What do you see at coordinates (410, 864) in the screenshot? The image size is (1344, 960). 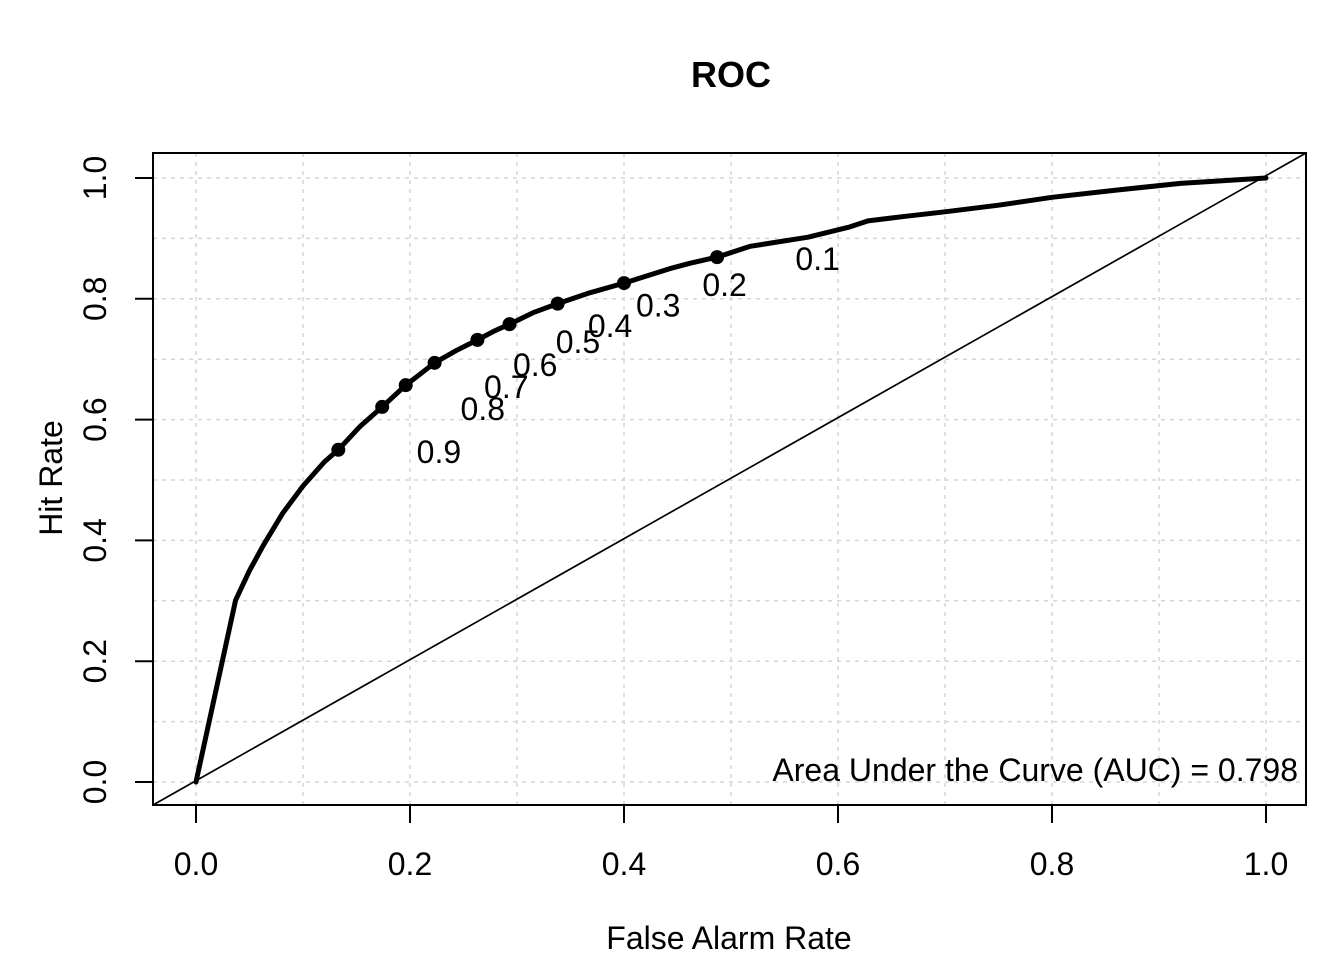 I see `x-tick-label: 0.2` at bounding box center [410, 864].